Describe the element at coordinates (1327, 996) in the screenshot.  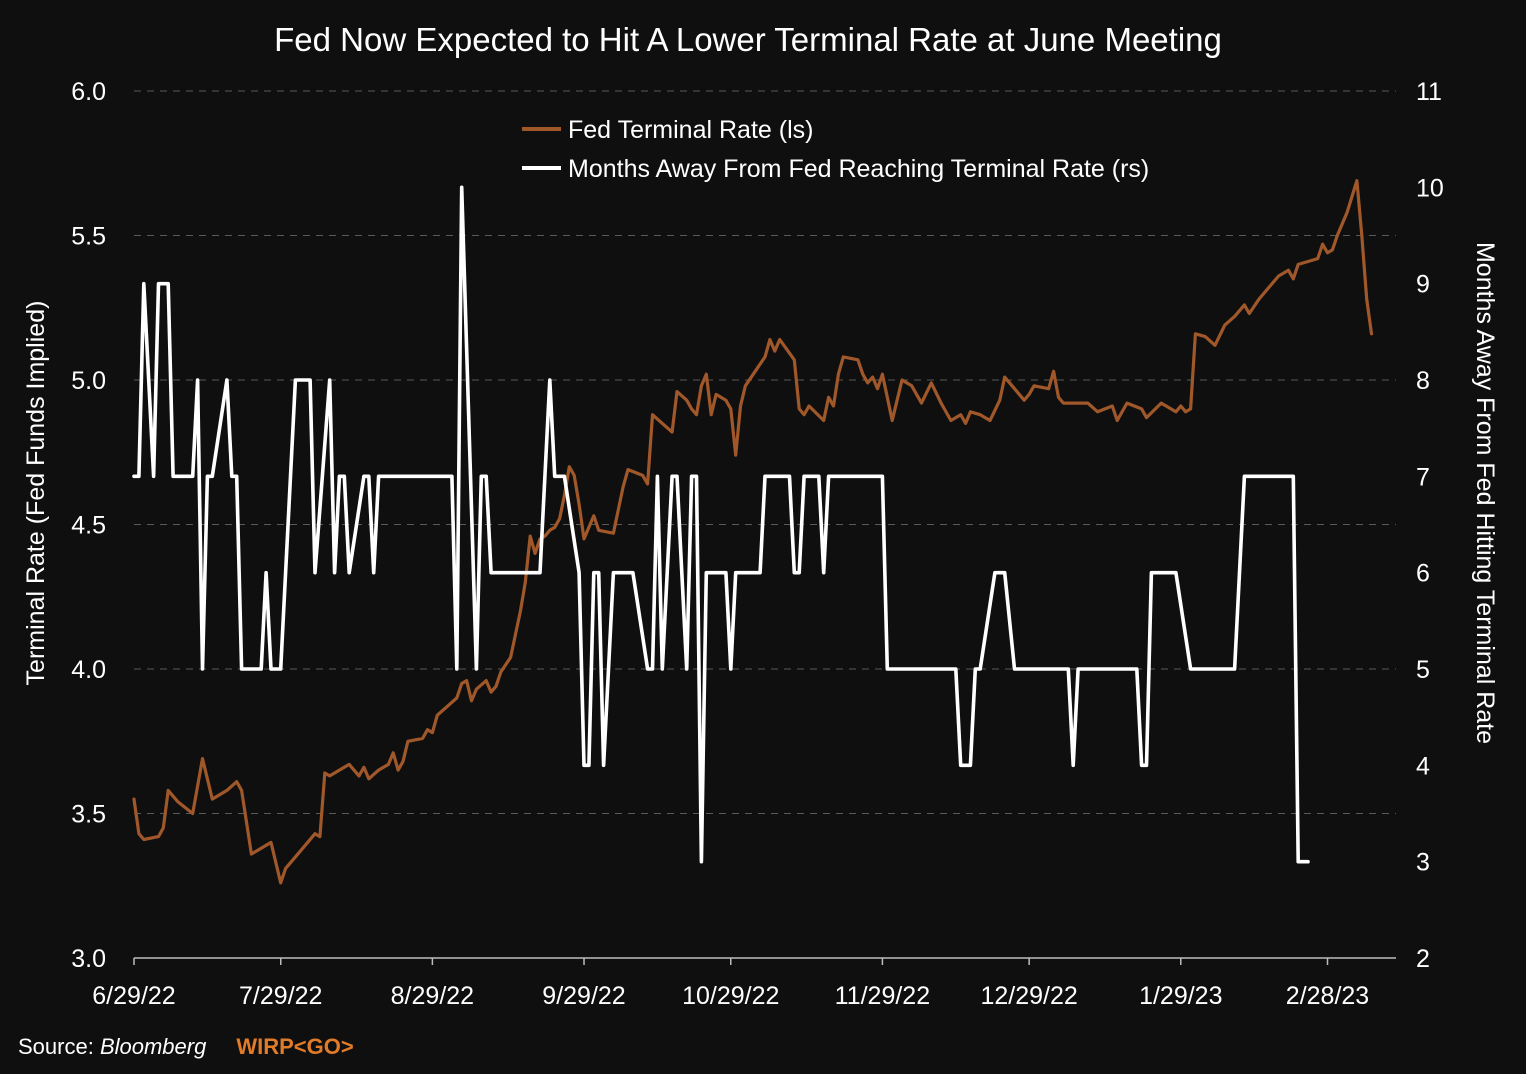
I see `x-tick-label: 2/28/23` at that location.